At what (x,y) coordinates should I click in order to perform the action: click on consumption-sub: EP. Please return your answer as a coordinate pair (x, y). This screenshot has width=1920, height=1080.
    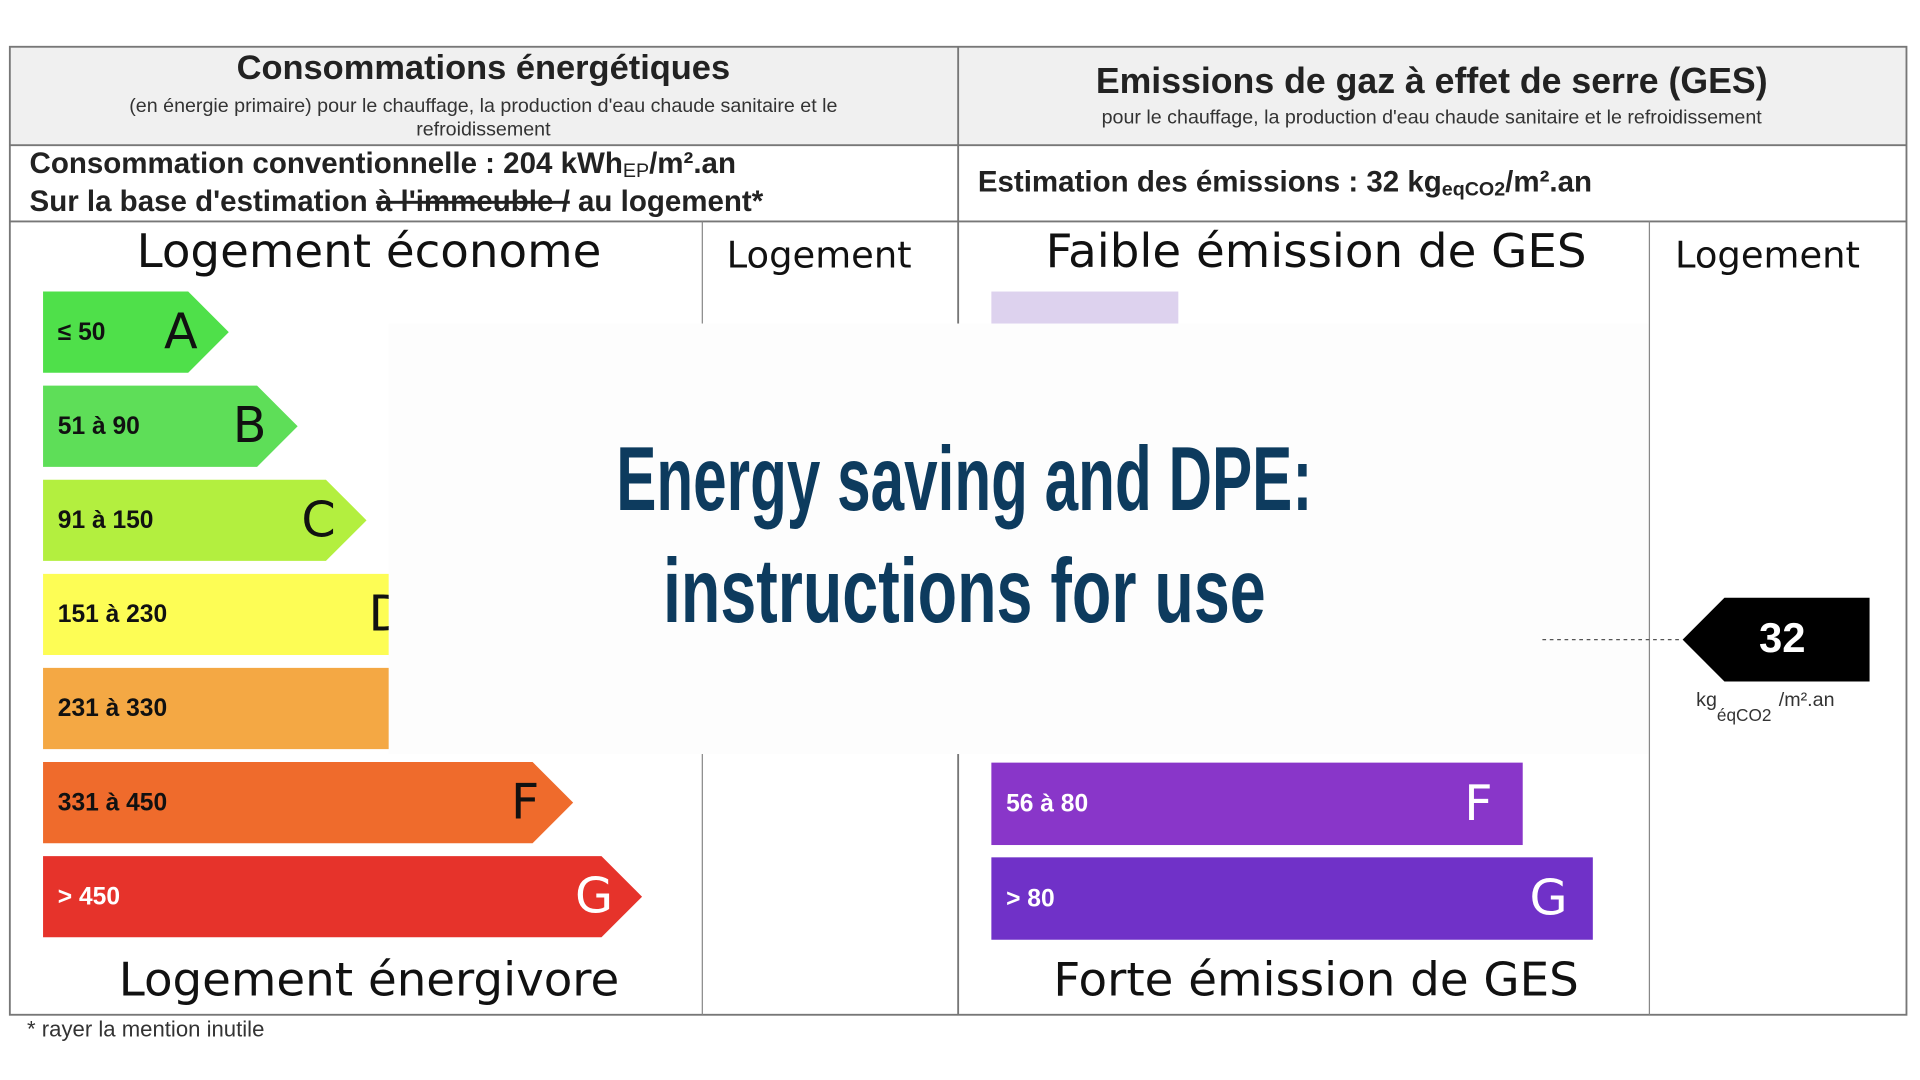
    Looking at the image, I should click on (636, 171).